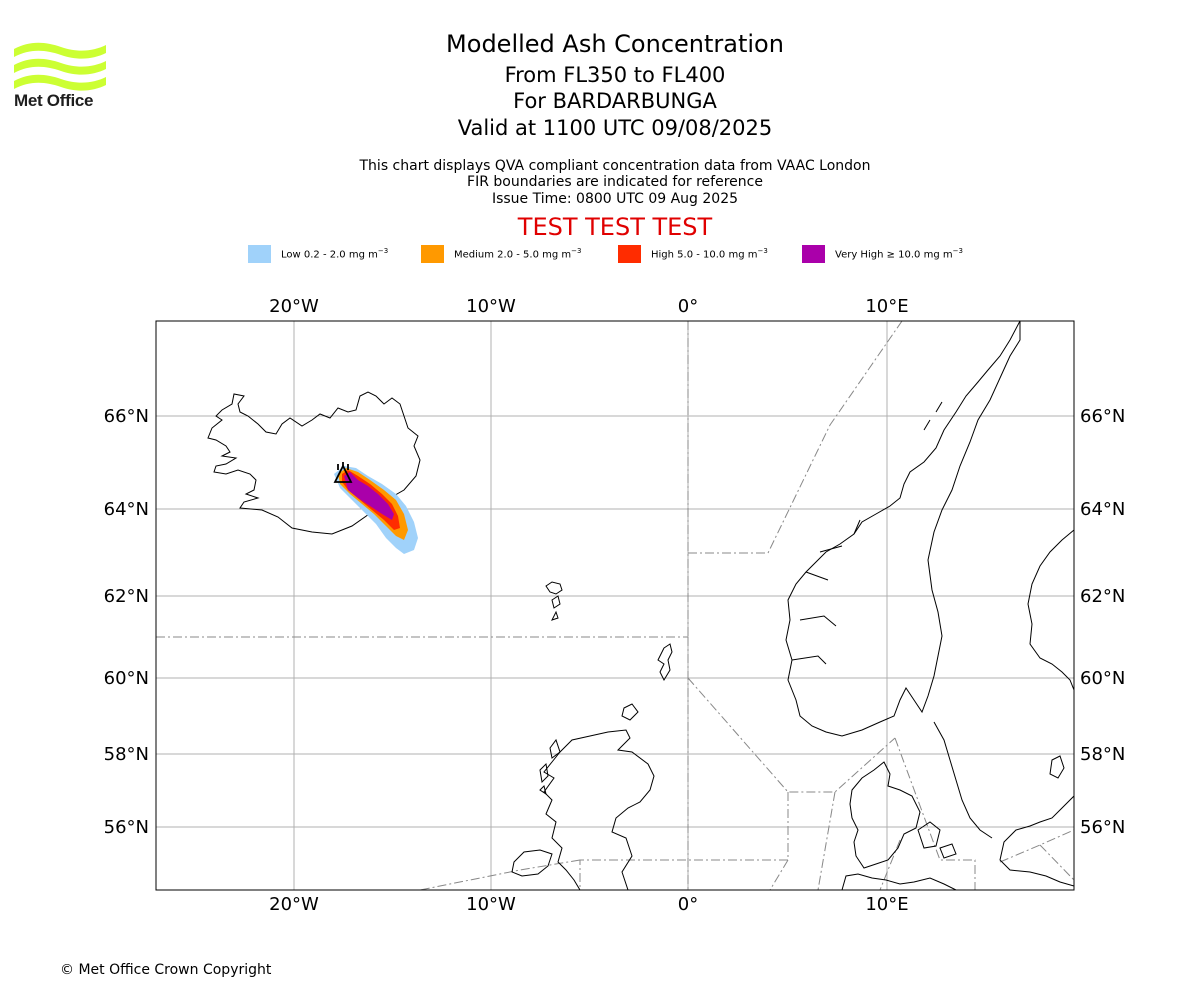  I want to click on coastline-iceland, so click(314, 463).